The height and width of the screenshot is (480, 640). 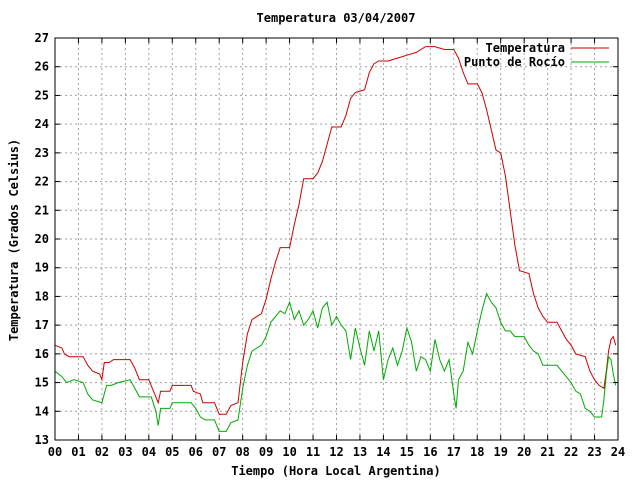 I want to click on x-tick-label: 05, so click(x=172, y=452).